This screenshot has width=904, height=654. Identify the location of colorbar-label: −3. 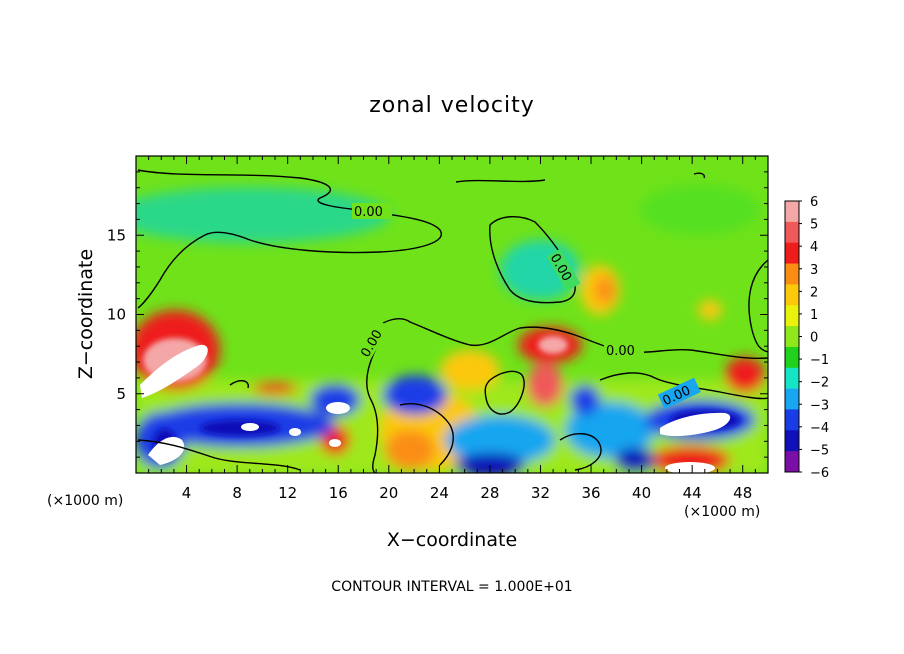
(819, 405).